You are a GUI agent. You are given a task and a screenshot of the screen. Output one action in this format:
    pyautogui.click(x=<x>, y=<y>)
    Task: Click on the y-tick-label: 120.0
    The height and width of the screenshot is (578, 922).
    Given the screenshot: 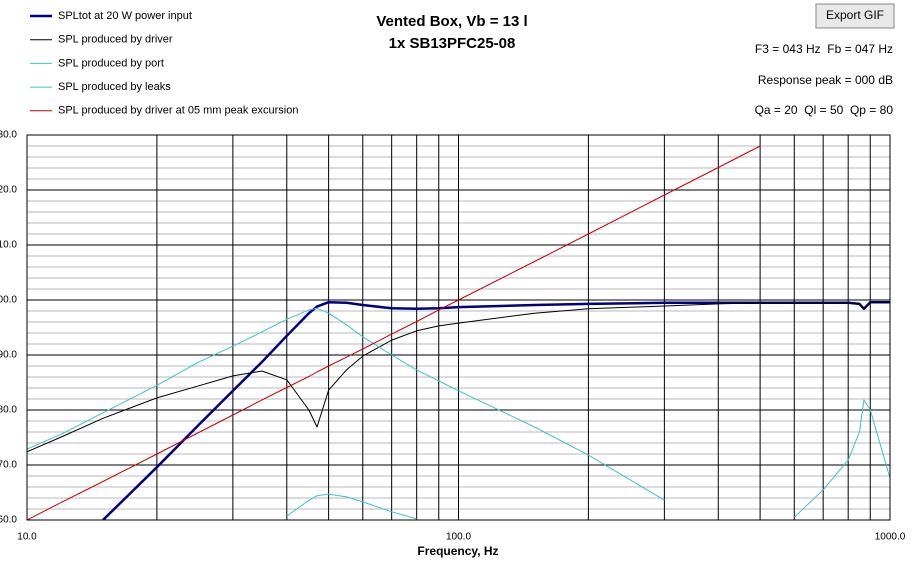 What is the action you would take?
    pyautogui.click(x=8, y=190)
    